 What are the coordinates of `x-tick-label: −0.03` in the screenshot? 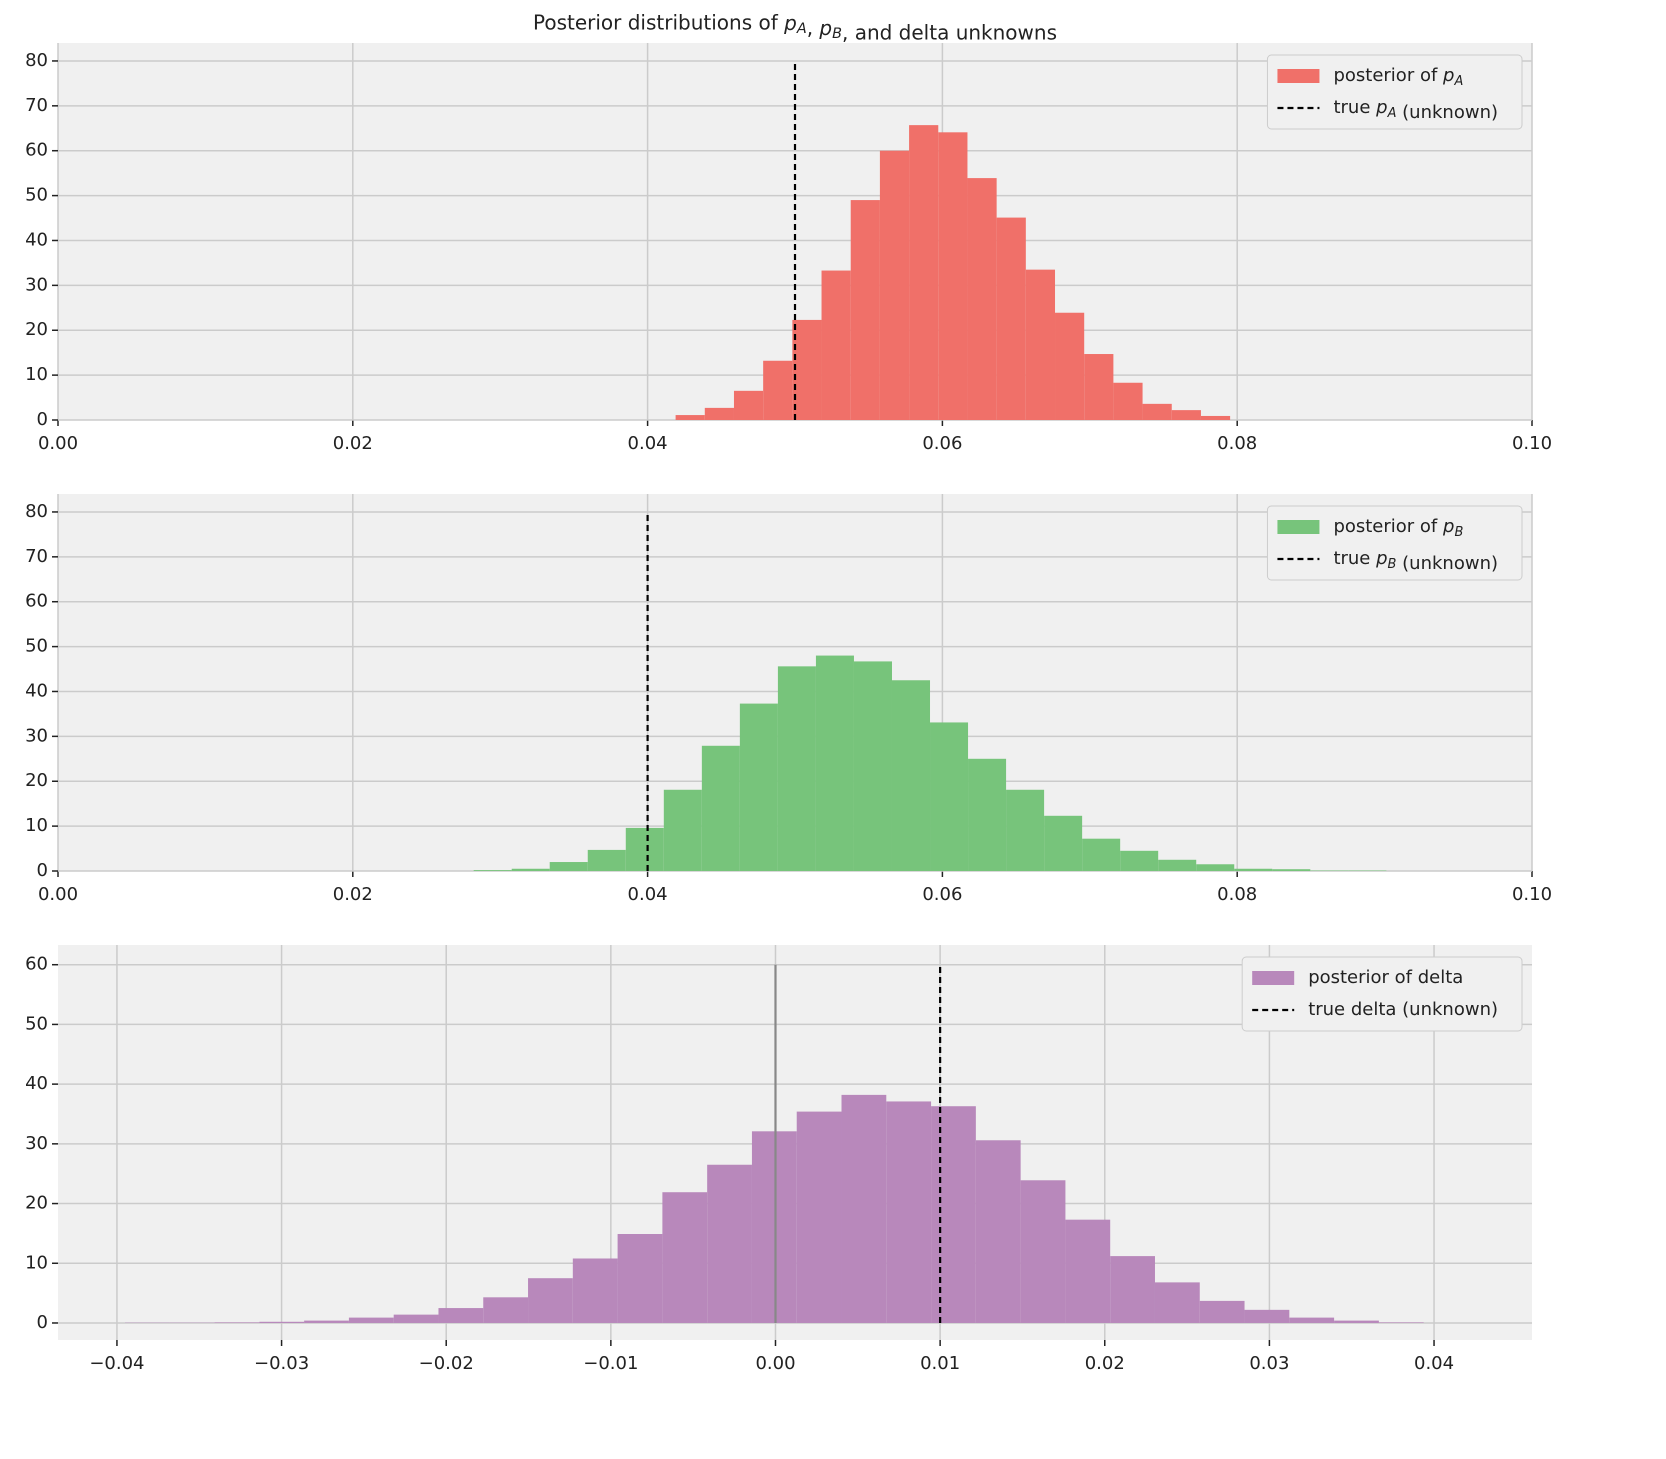 It's located at (281, 1363).